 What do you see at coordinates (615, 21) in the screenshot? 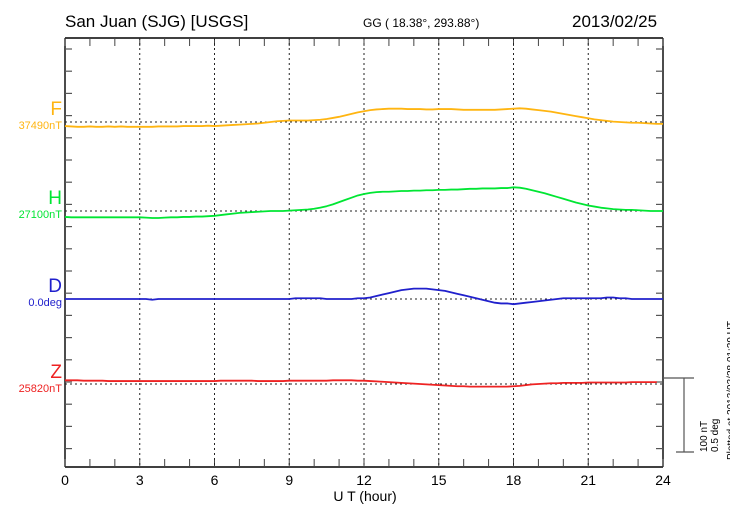
I see `observation-date: 2013/02/25` at bounding box center [615, 21].